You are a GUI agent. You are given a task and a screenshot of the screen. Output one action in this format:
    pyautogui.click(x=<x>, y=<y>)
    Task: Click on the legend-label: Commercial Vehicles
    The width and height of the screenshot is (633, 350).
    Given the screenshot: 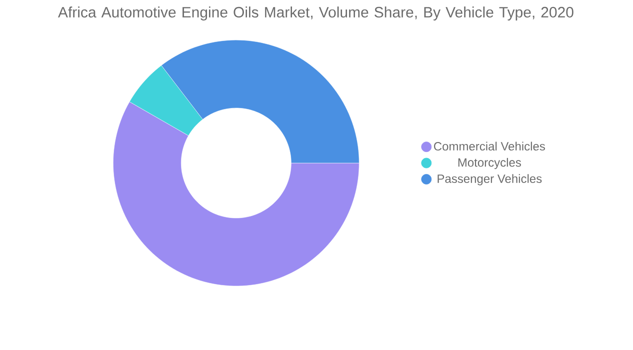 What is the action you would take?
    pyautogui.click(x=489, y=146)
    